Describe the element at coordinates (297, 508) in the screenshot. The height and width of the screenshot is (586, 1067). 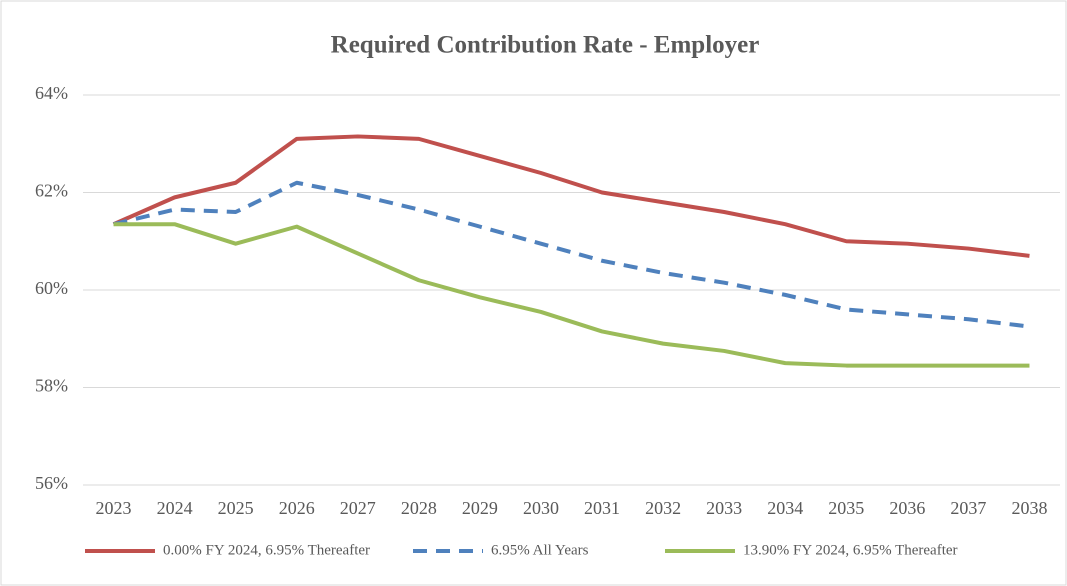
I see `x-tick-label: 2026` at that location.